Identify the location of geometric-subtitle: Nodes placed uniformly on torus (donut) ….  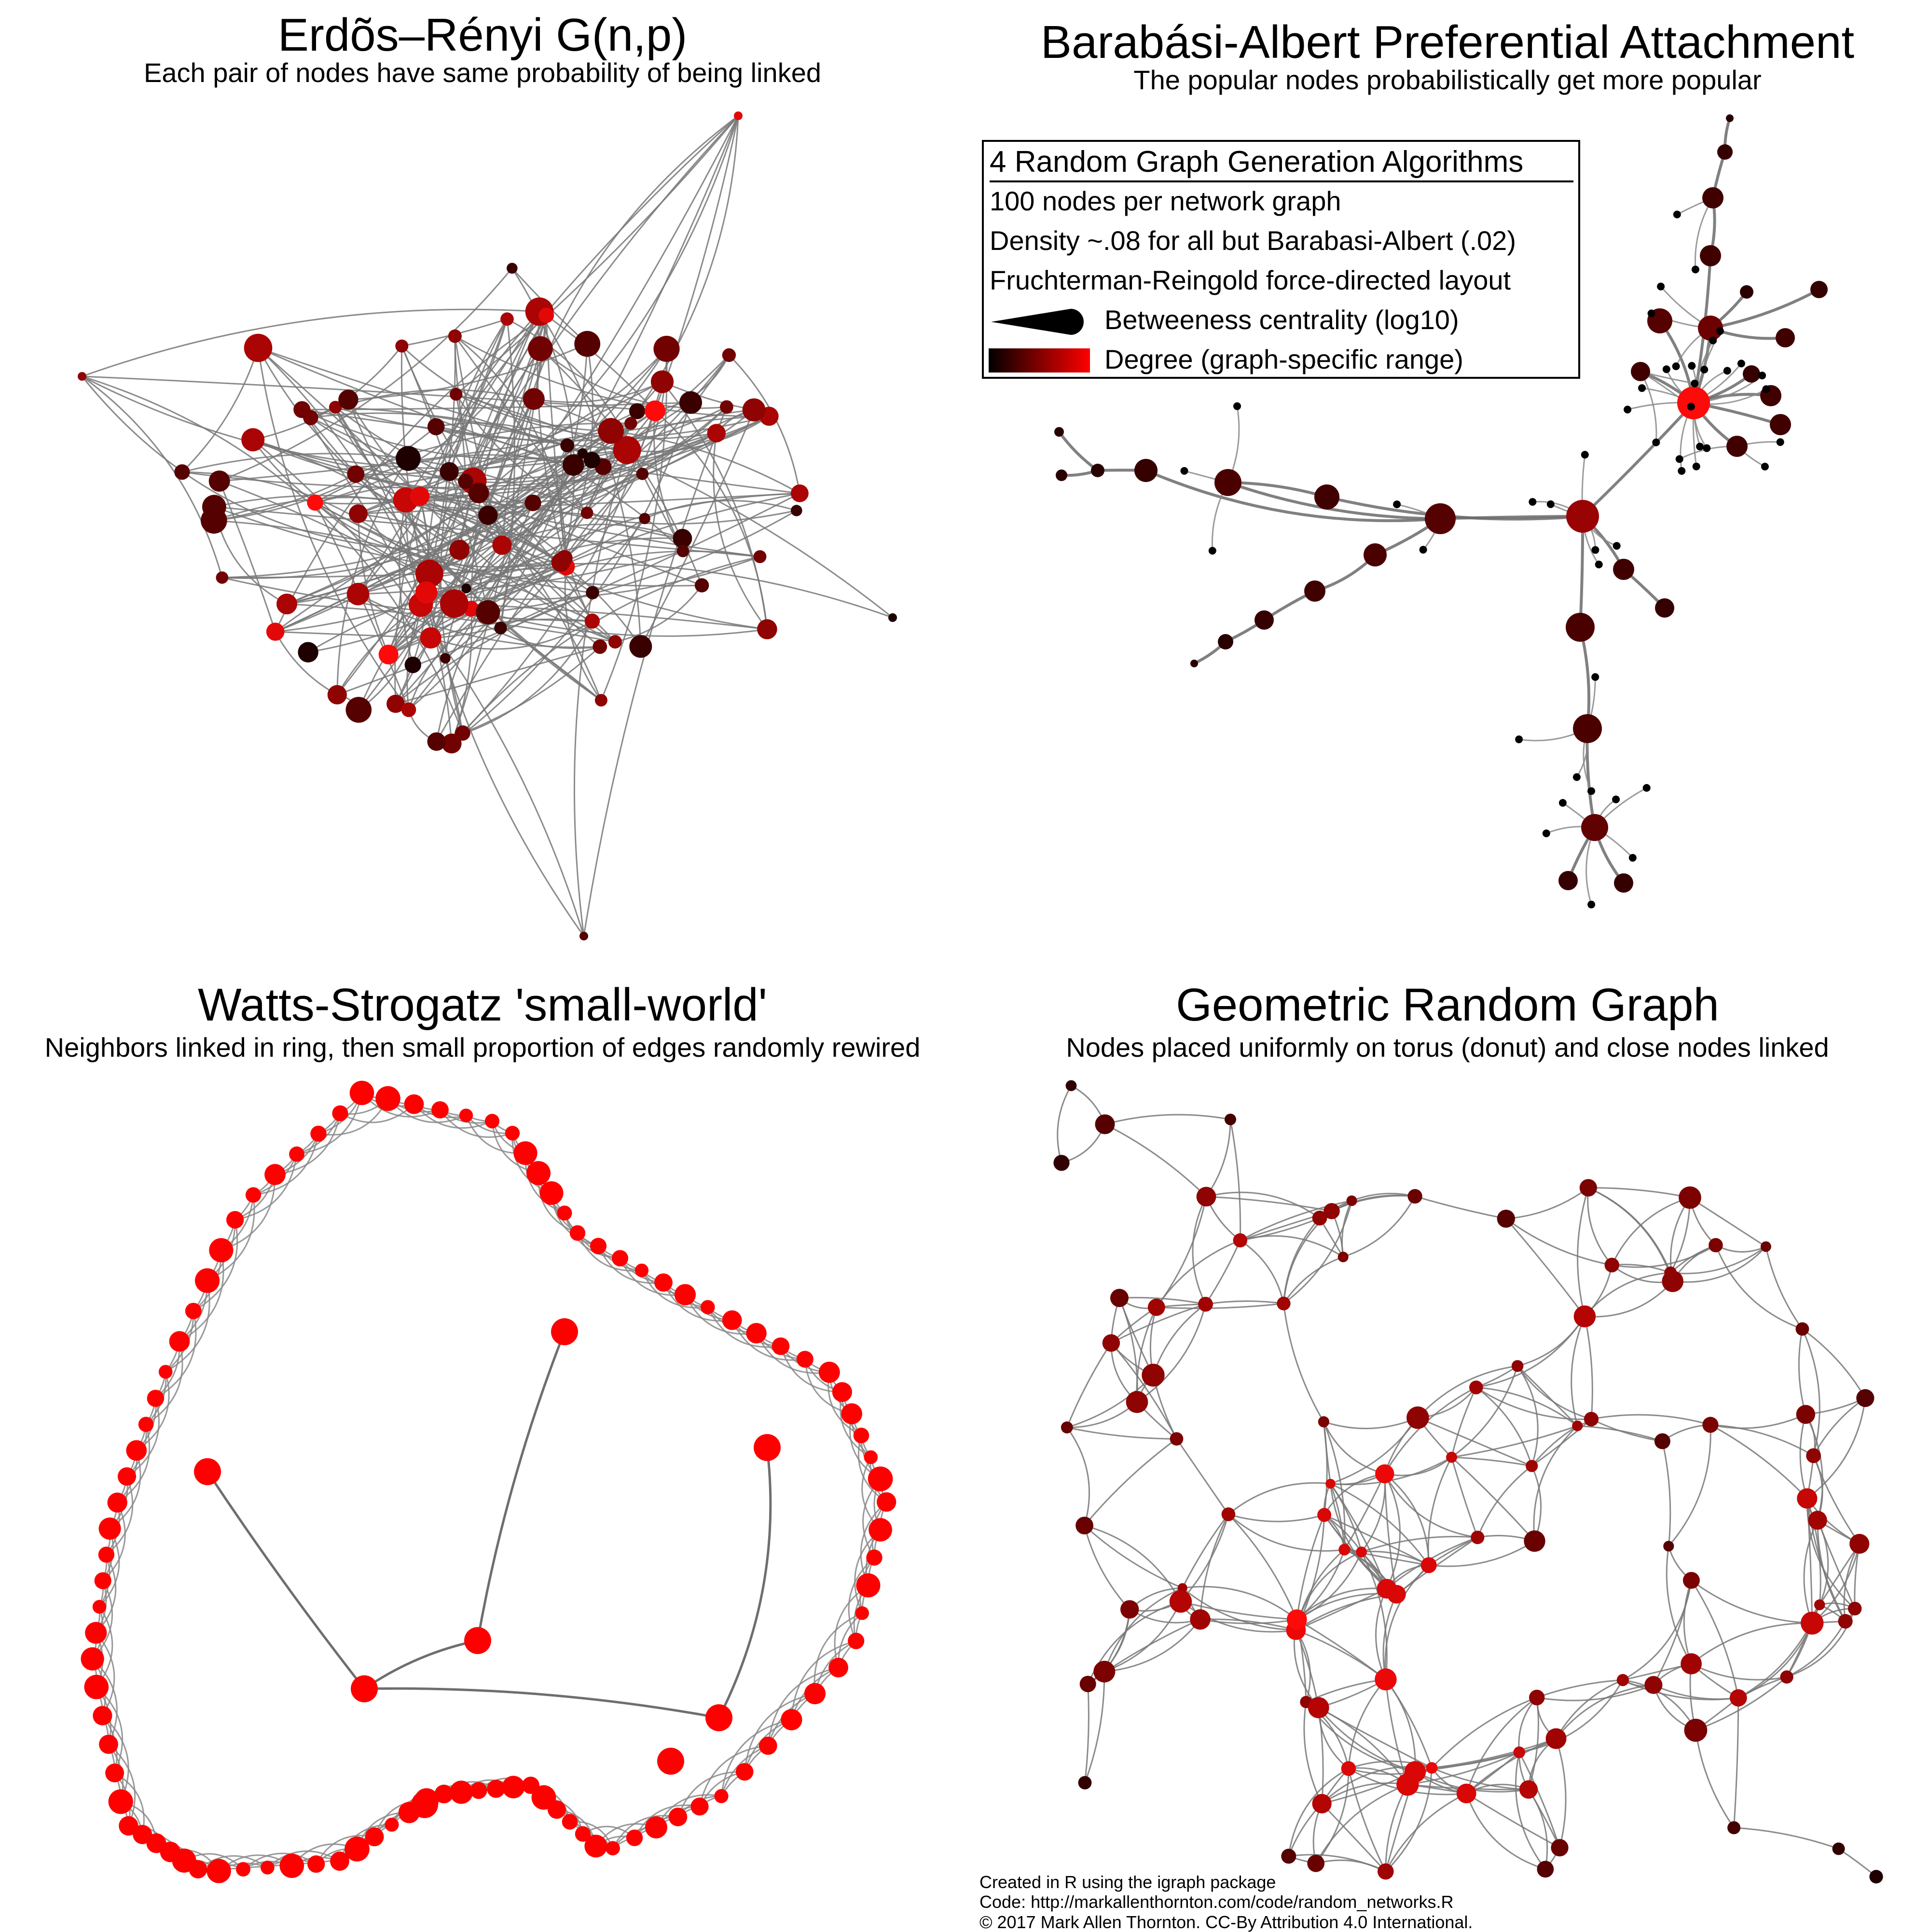
(1447, 1047).